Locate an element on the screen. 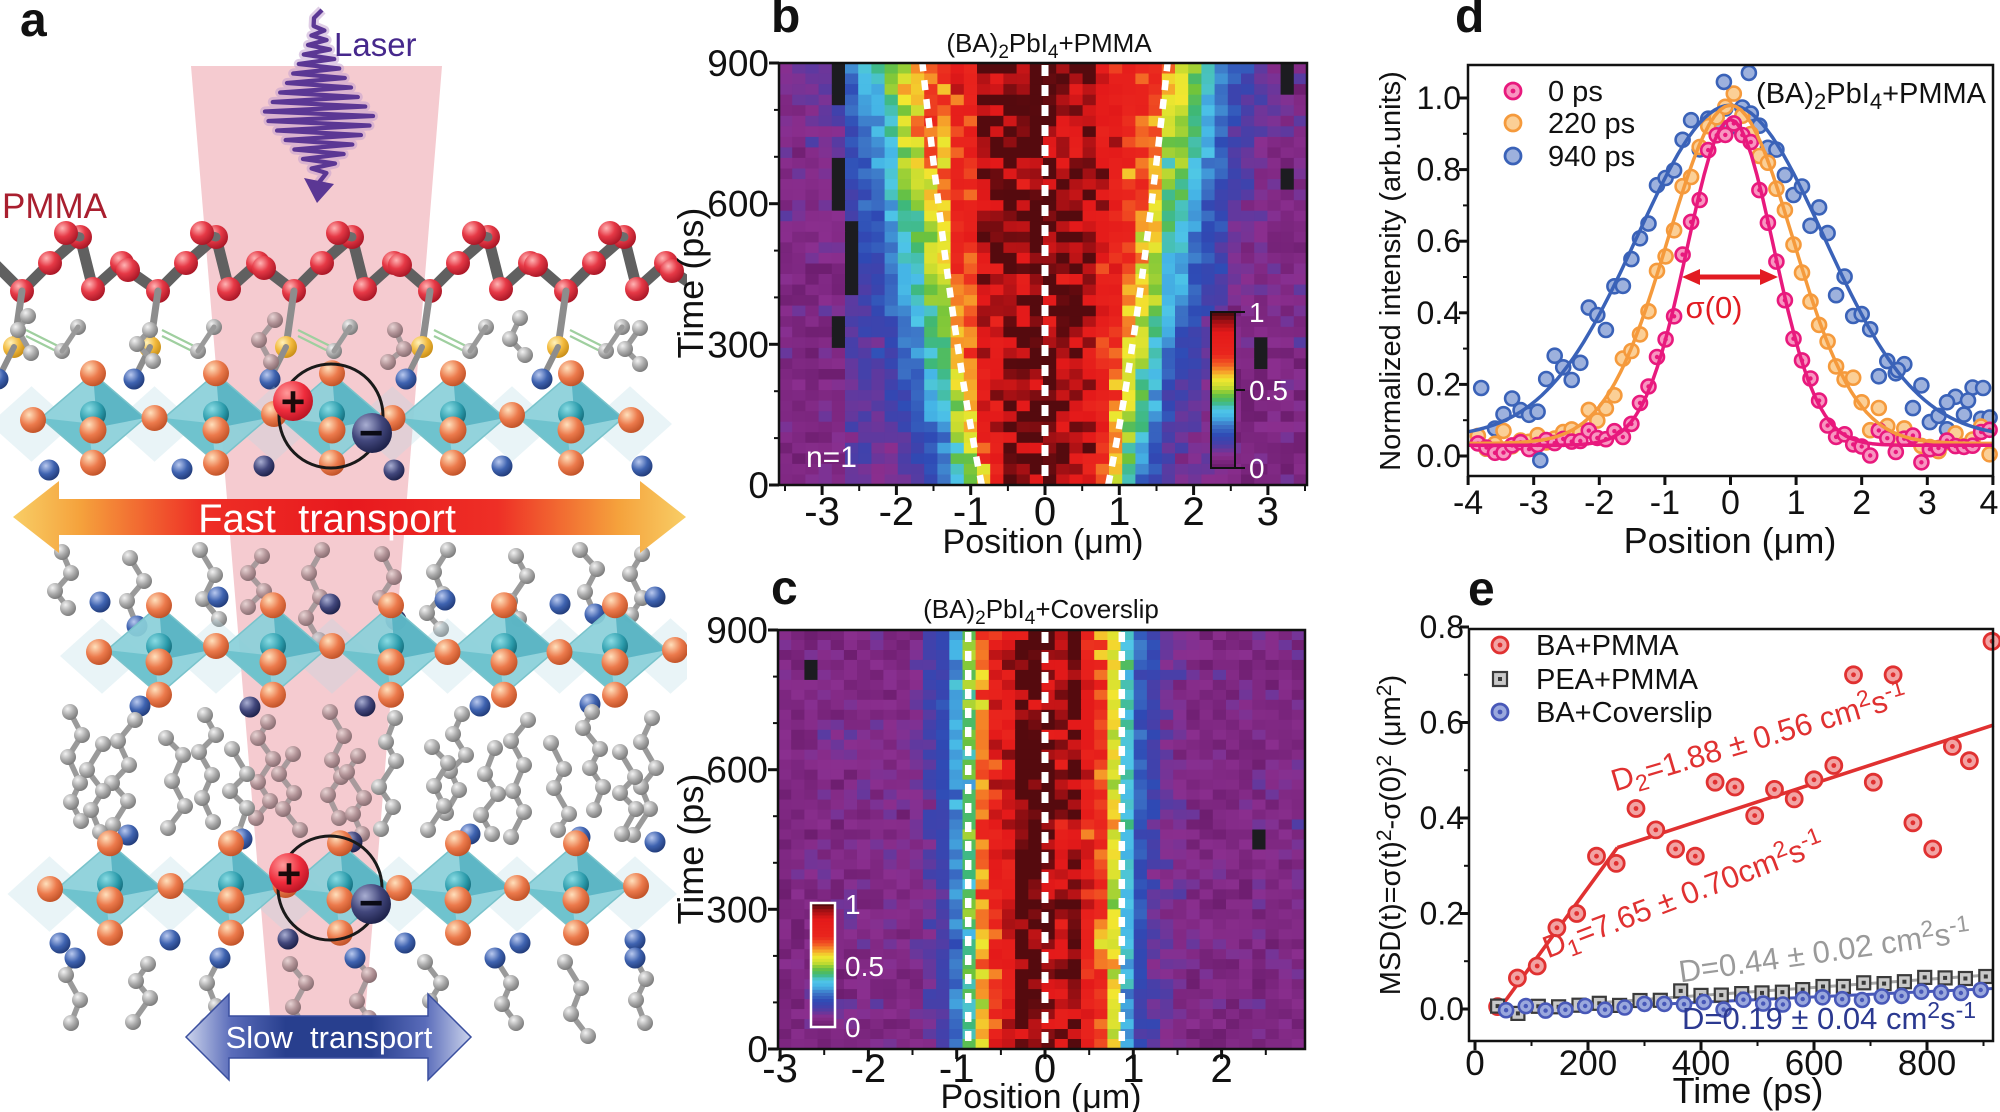 This screenshot has width=2000, height=1112. svg-text: -4 is located at coordinates (1468, 503).